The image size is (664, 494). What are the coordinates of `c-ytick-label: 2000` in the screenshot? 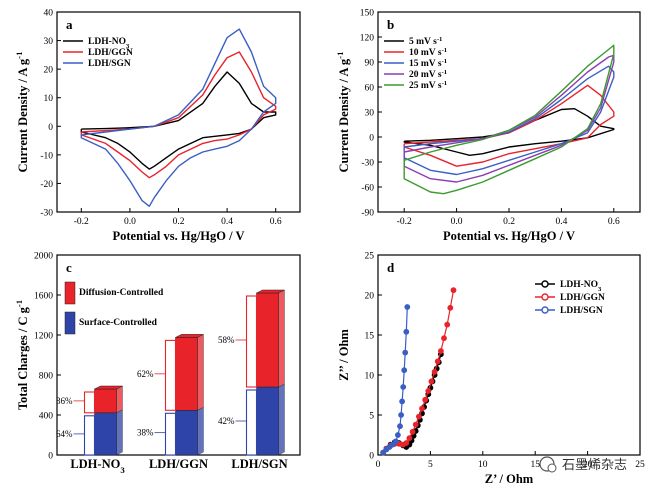 It's located at (43, 257).